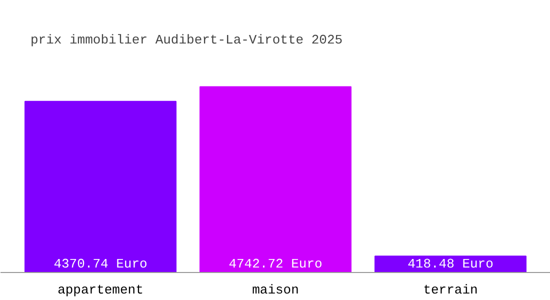 The height and width of the screenshot is (300, 550). I want to click on chart-title: prix immobilier Audibert-La-Virotte 2025, so click(186, 40).